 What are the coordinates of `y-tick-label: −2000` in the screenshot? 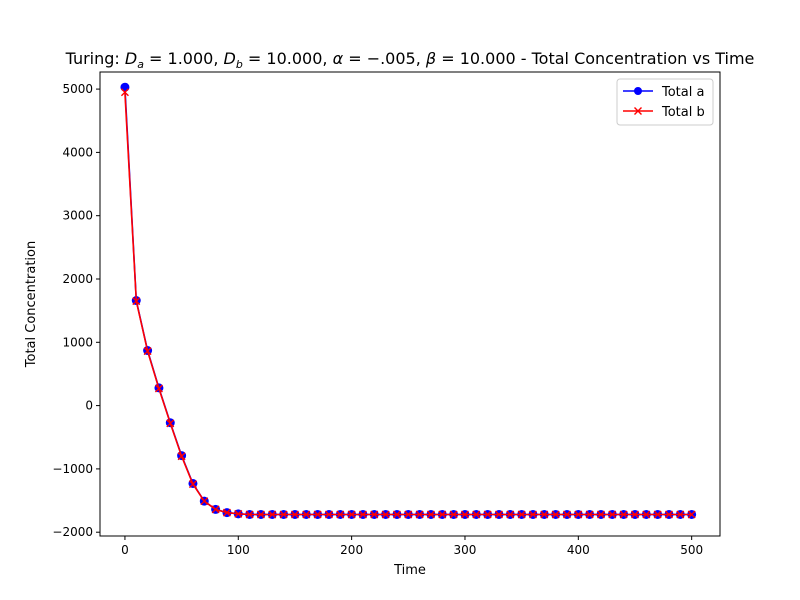 It's located at (72, 532).